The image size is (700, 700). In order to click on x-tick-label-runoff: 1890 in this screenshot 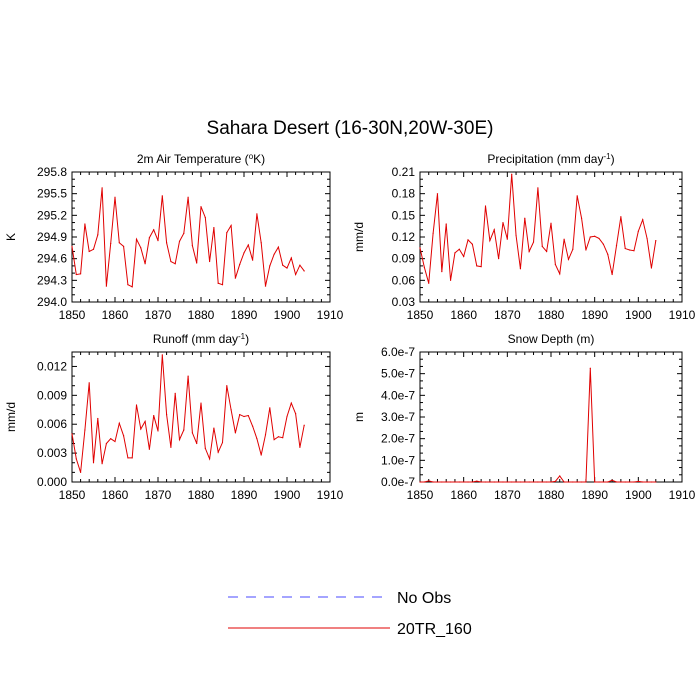, I will do `click(244, 495)`.